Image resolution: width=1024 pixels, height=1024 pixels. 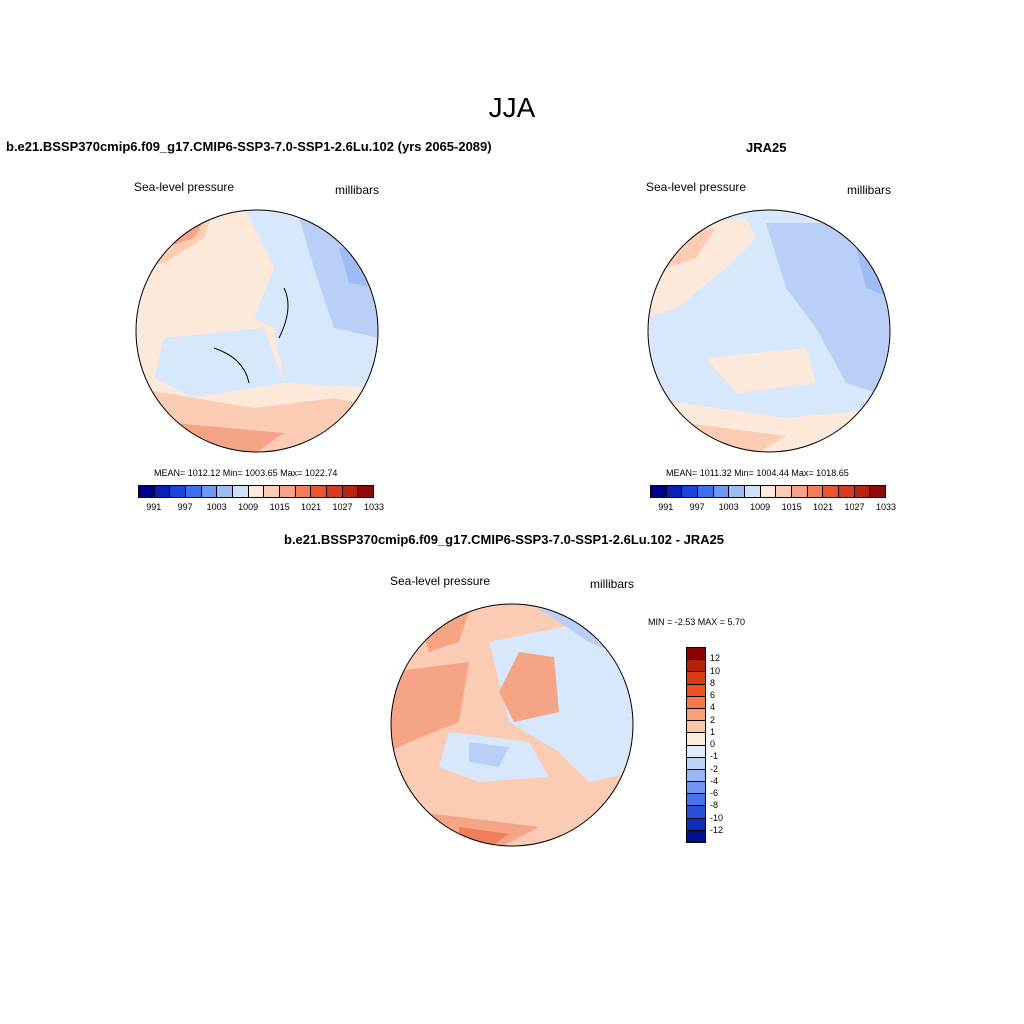 I want to click on colorbar-tick-label: -10, so click(x=717, y=817).